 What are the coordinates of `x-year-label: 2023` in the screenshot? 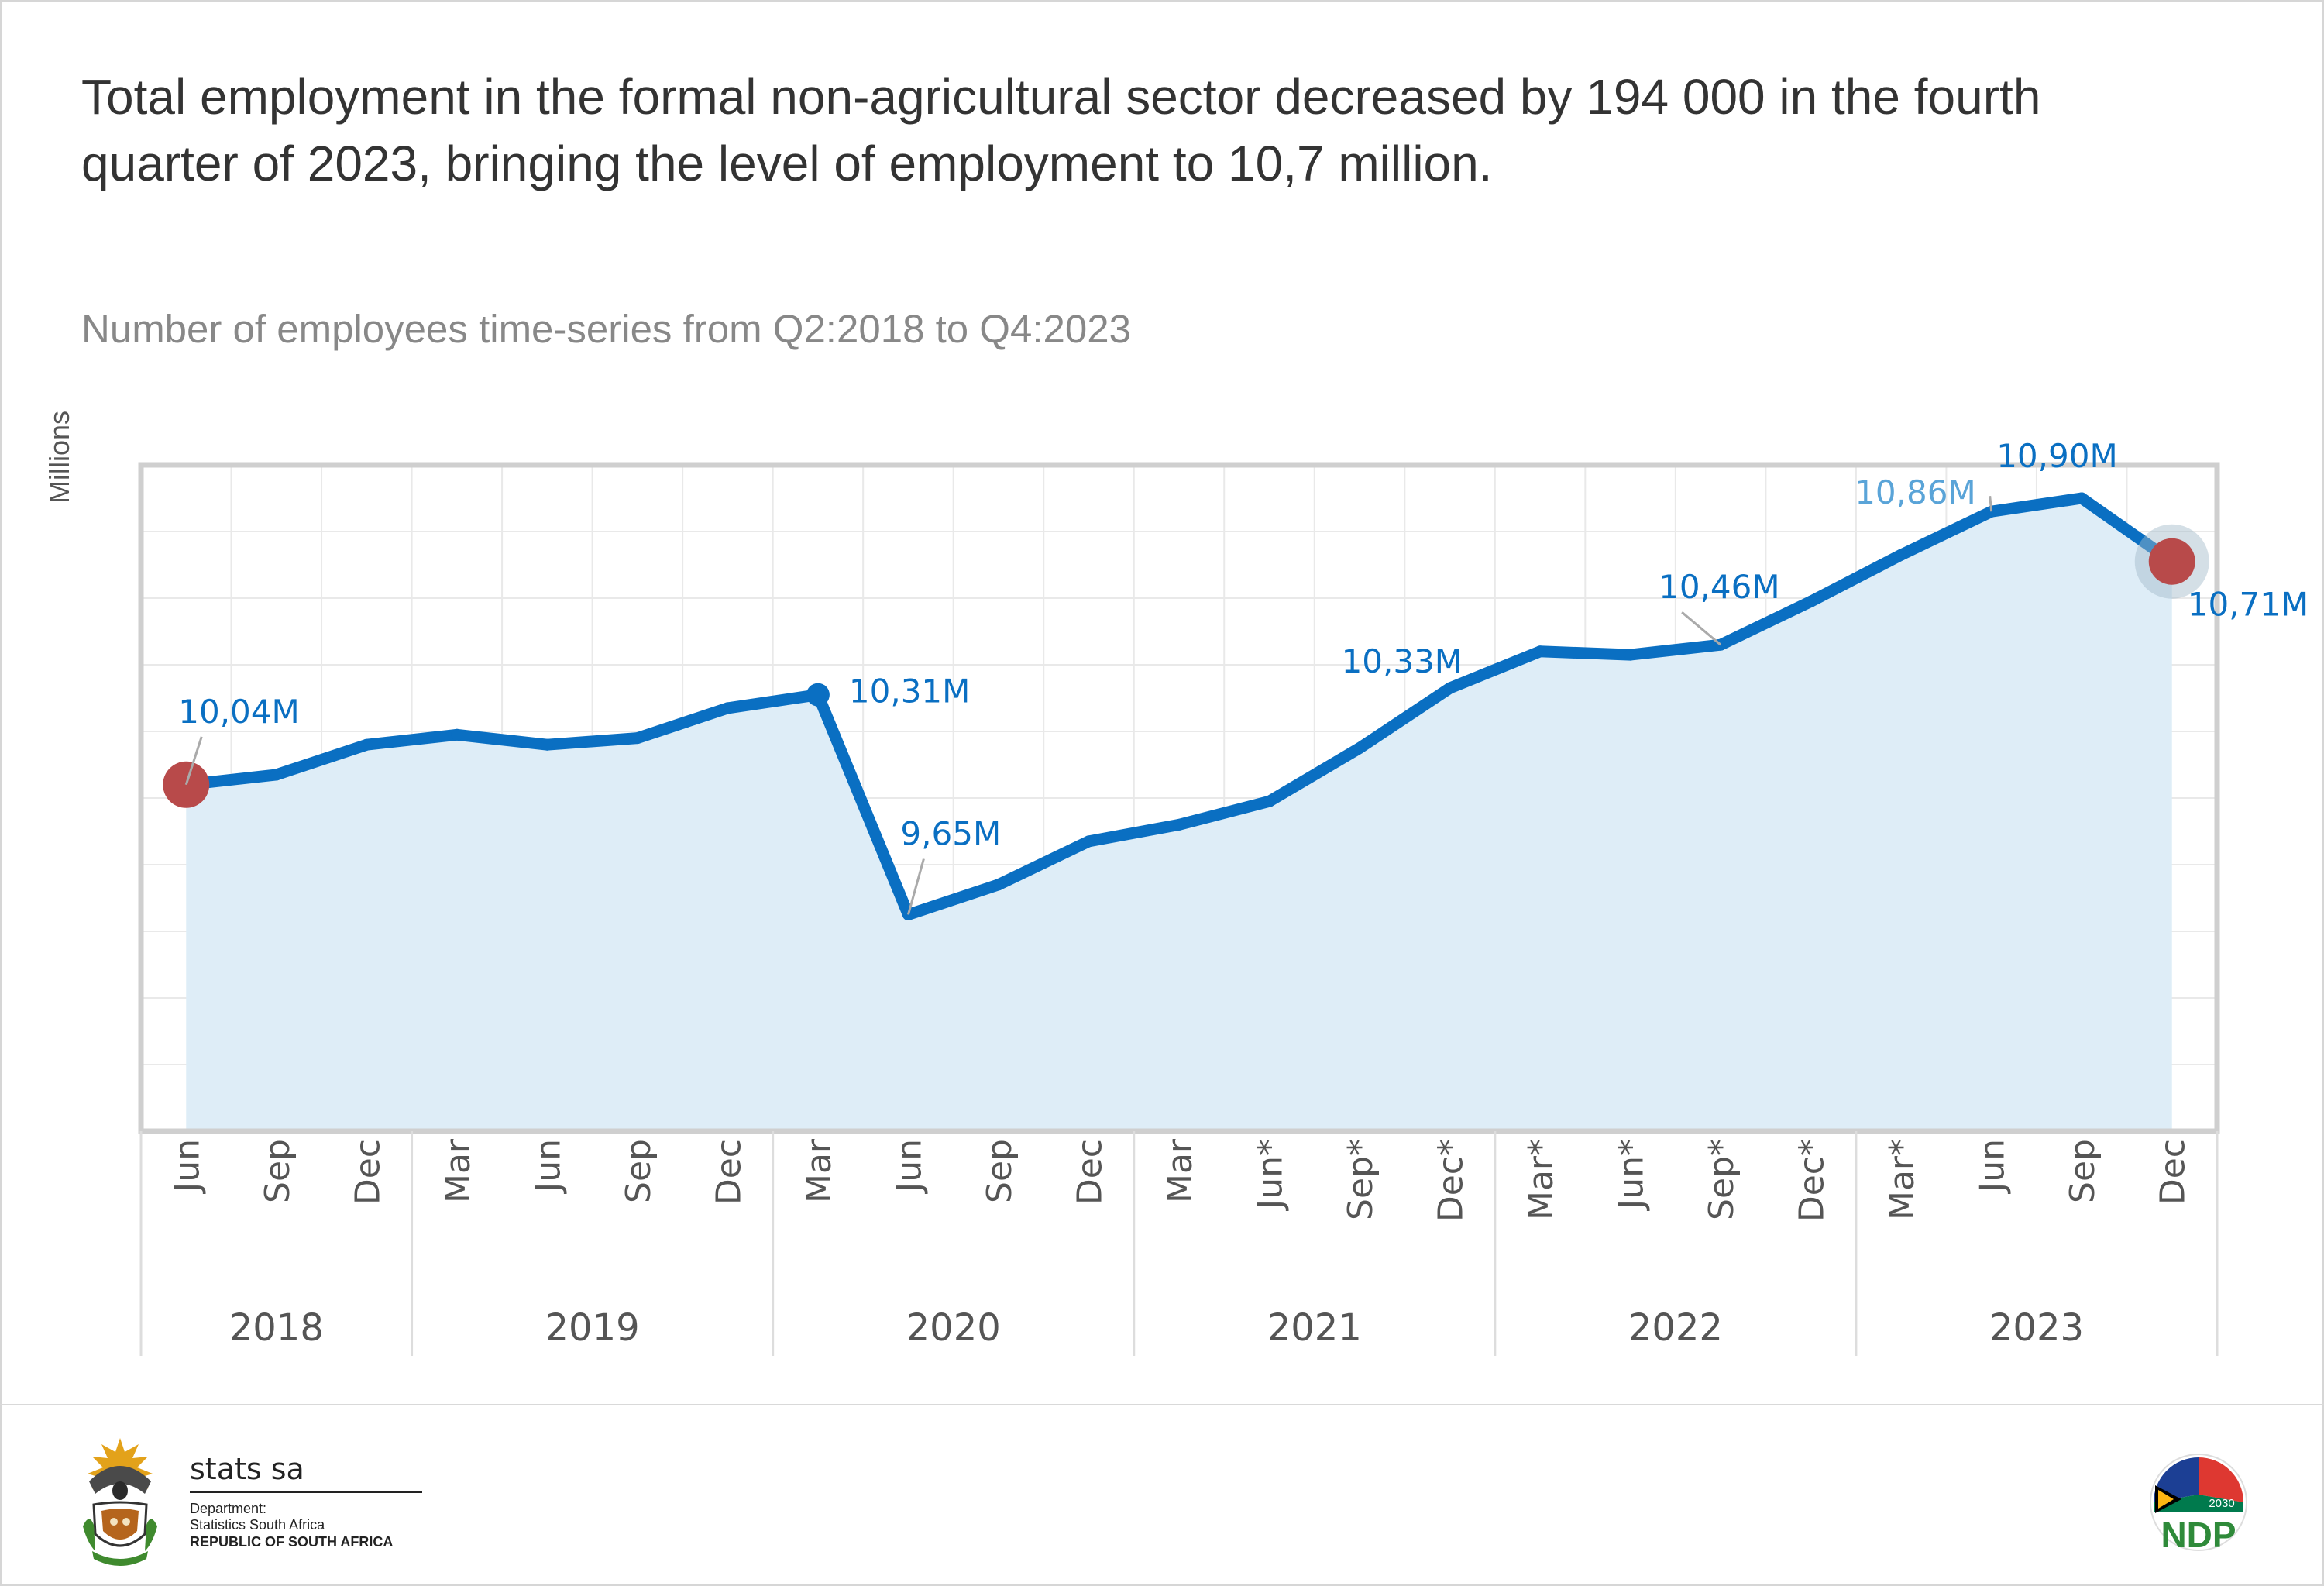 It's located at (2036, 1328).